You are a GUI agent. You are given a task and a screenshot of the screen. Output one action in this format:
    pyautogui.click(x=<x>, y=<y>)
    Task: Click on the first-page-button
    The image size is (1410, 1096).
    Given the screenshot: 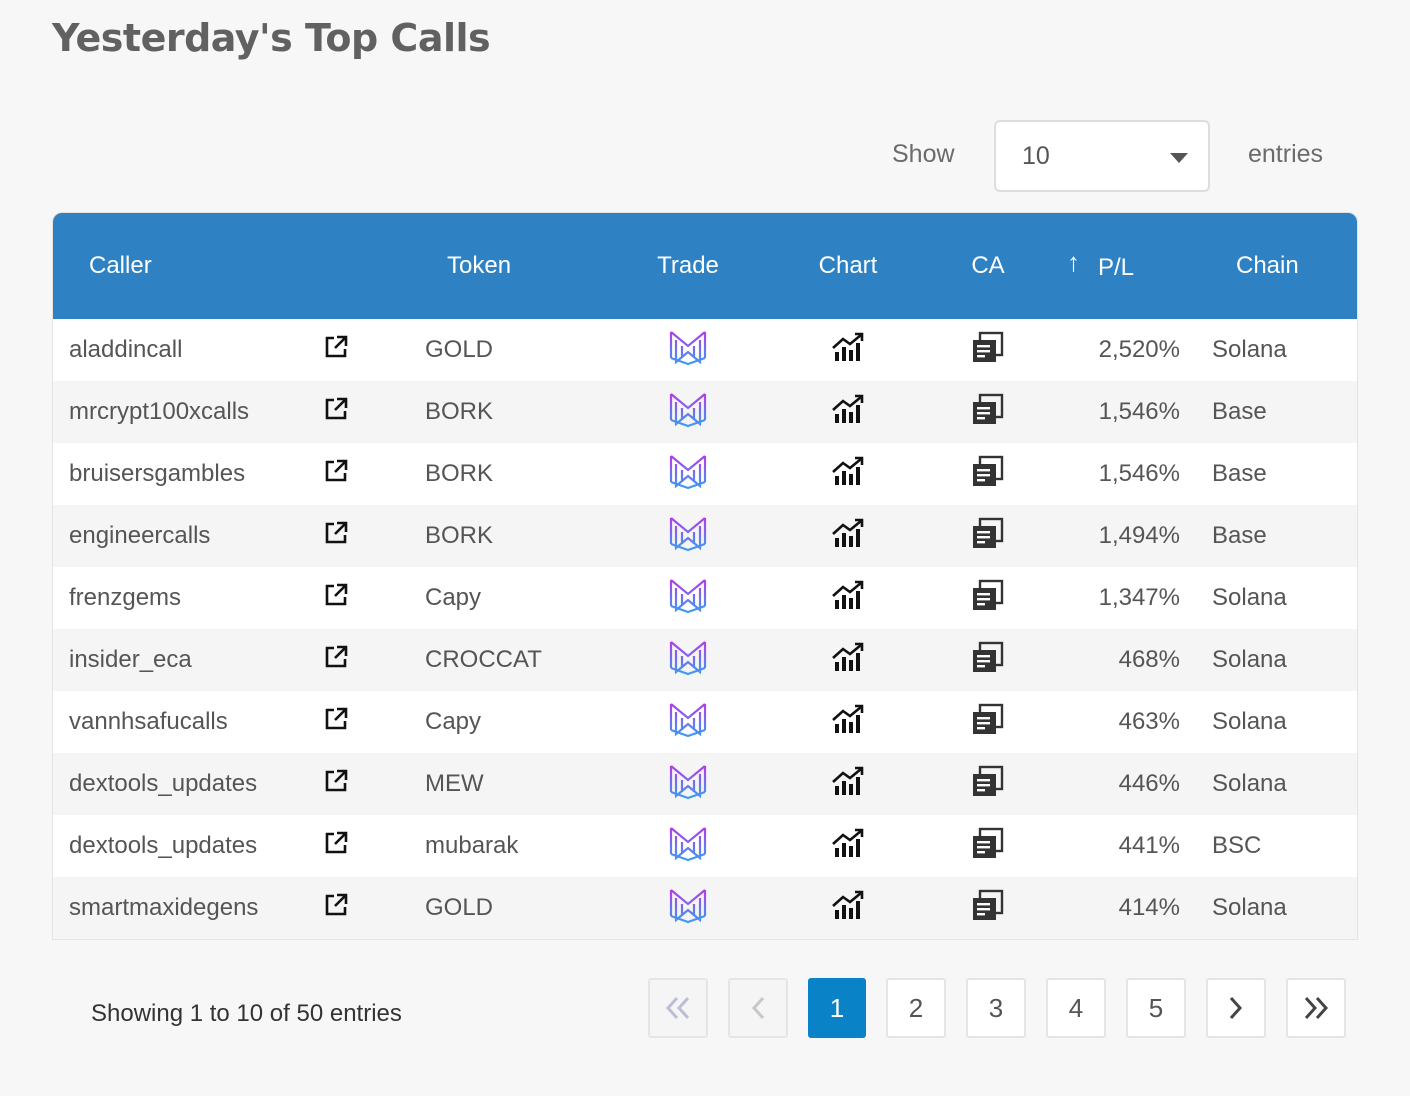 What is the action you would take?
    pyautogui.click(x=678, y=1008)
    